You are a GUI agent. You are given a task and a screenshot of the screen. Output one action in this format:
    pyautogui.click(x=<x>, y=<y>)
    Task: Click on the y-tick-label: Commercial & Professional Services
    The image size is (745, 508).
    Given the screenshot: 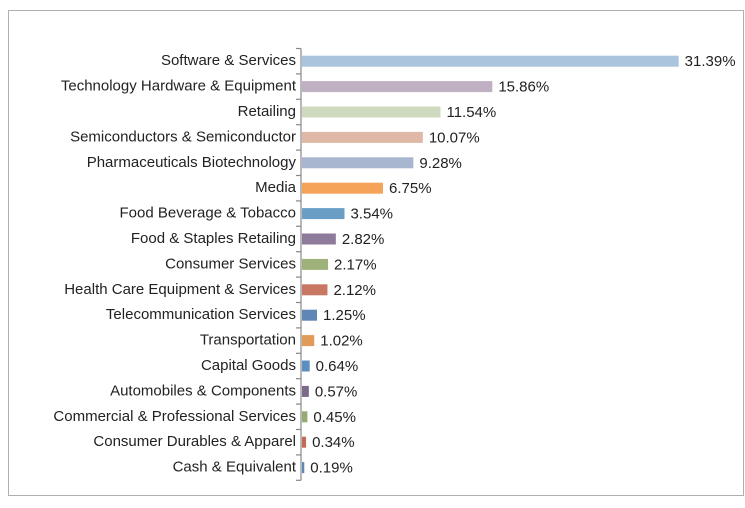 What is the action you would take?
    pyautogui.click(x=174, y=416)
    